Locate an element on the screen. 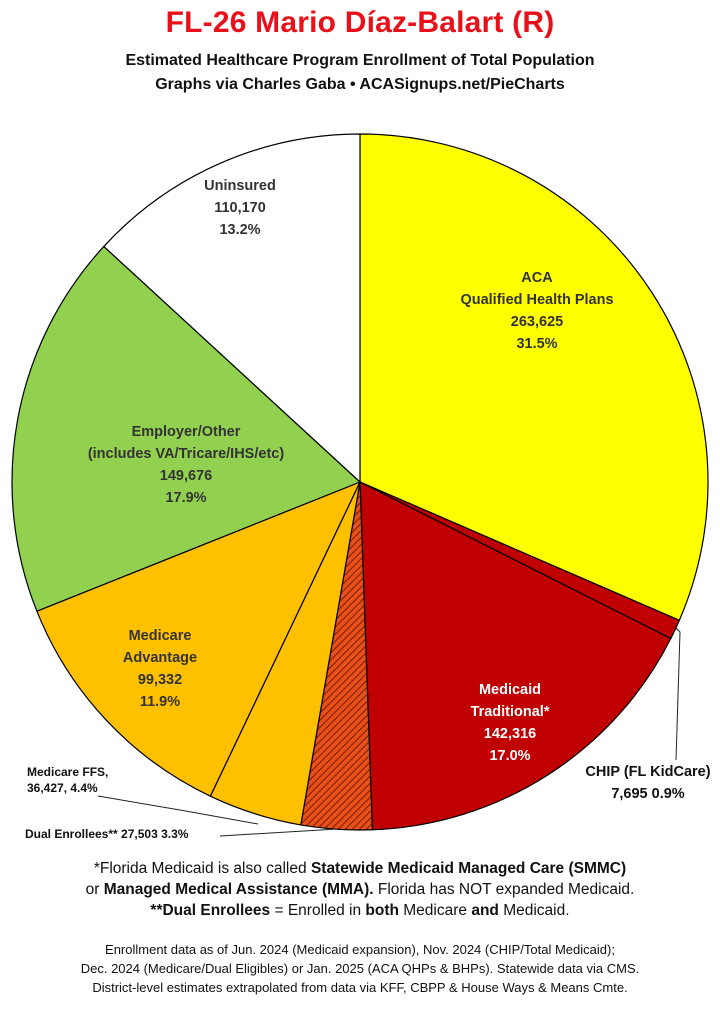  leader-line-medicare-ffs is located at coordinates (178, 810).